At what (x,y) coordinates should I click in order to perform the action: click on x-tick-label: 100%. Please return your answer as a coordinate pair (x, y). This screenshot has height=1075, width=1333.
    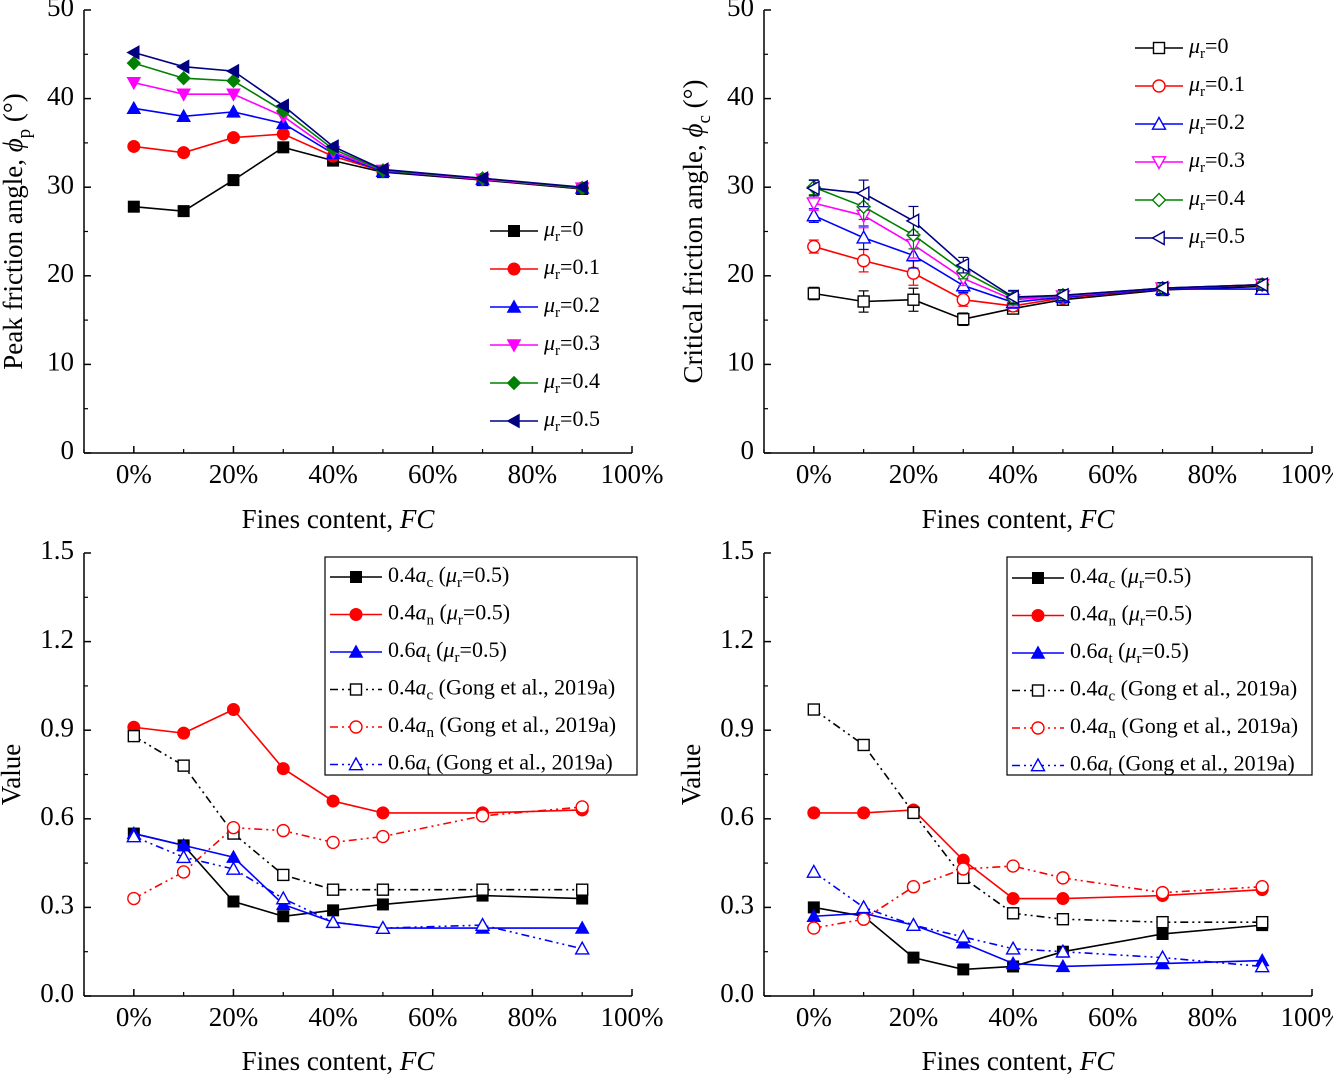
    Looking at the image, I should click on (1307, 474).